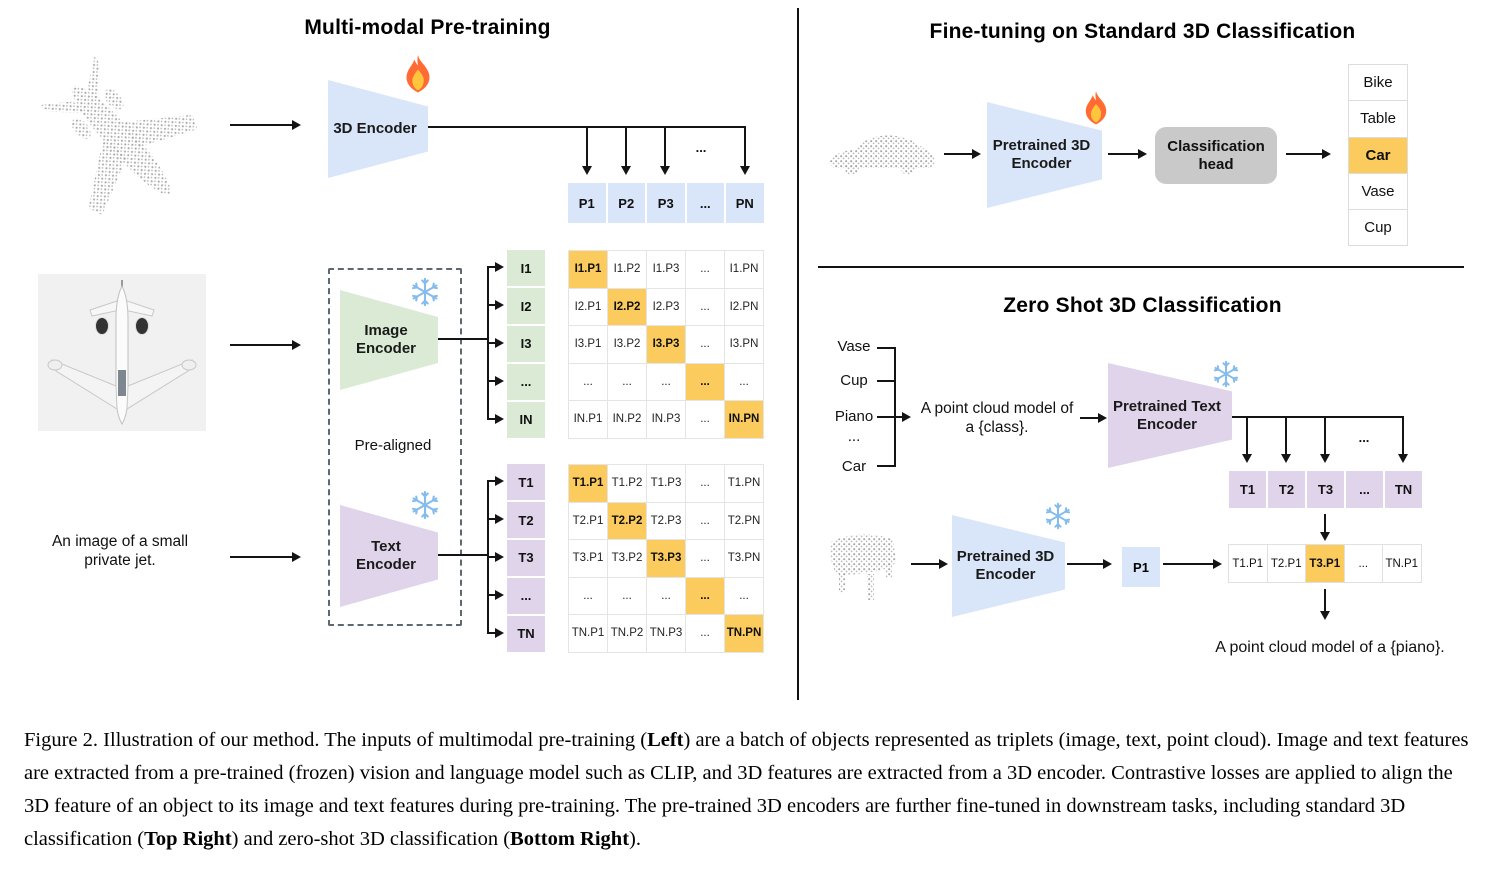 Image resolution: width=1490 pixels, height=888 pixels. I want to click on matrix-cell: TN.P3, so click(666, 633).